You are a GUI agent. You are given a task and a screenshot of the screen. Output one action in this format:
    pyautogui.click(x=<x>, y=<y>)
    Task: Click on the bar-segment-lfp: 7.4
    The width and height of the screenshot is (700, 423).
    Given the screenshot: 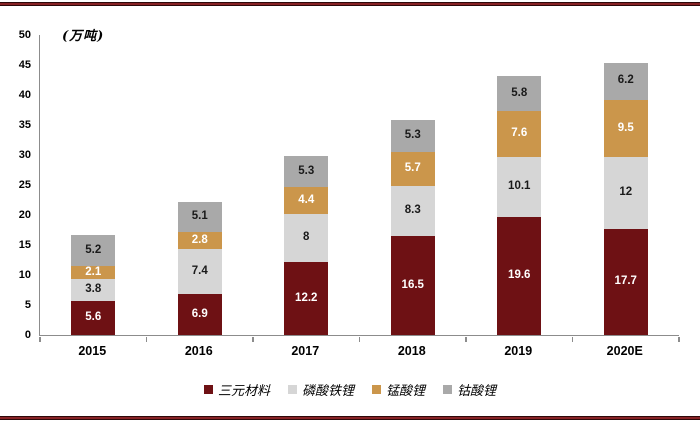 What is the action you would take?
    pyautogui.click(x=199, y=271)
    